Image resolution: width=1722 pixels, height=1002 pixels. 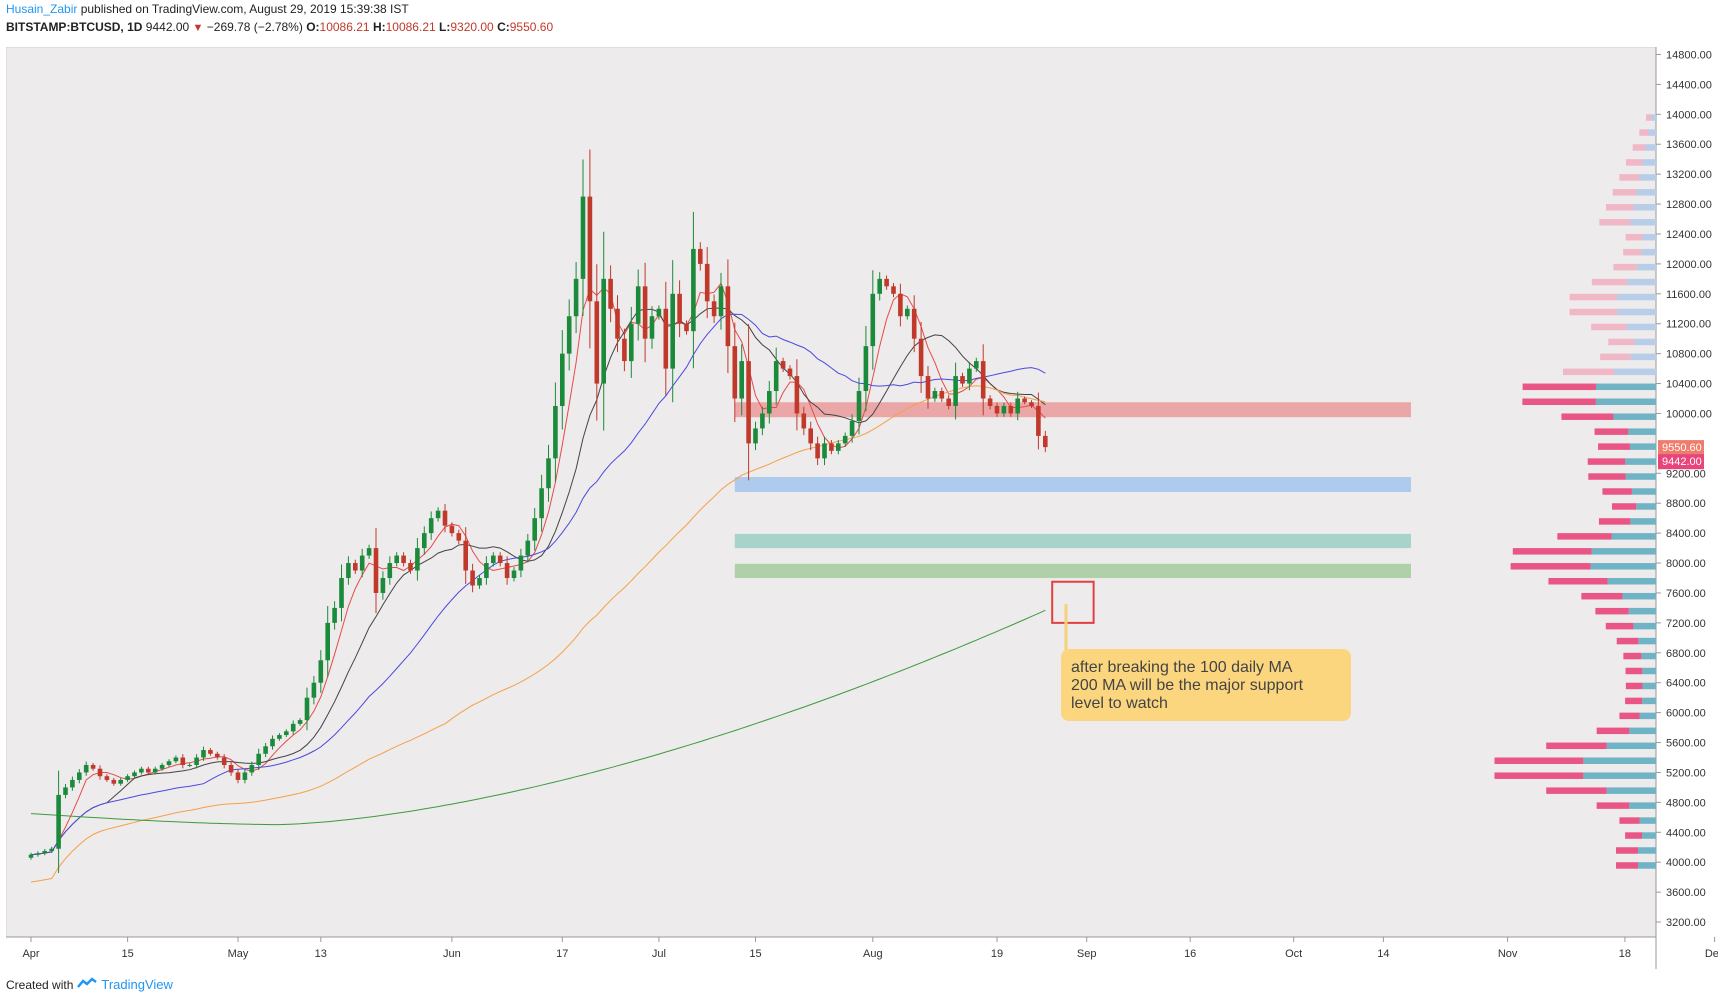 I want to click on tradingview-logo-icon, so click(x=87, y=984).